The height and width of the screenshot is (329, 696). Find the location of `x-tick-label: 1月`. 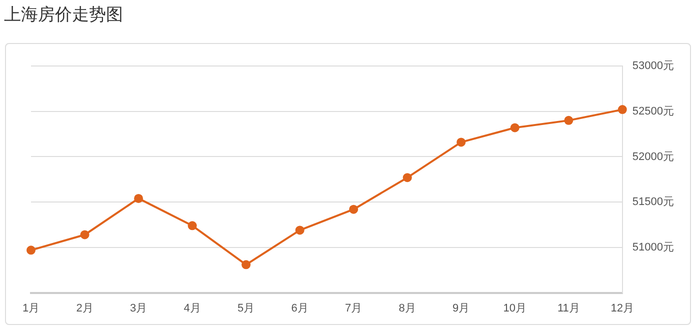

x-tick-label: 1月 is located at coordinates (31, 308).